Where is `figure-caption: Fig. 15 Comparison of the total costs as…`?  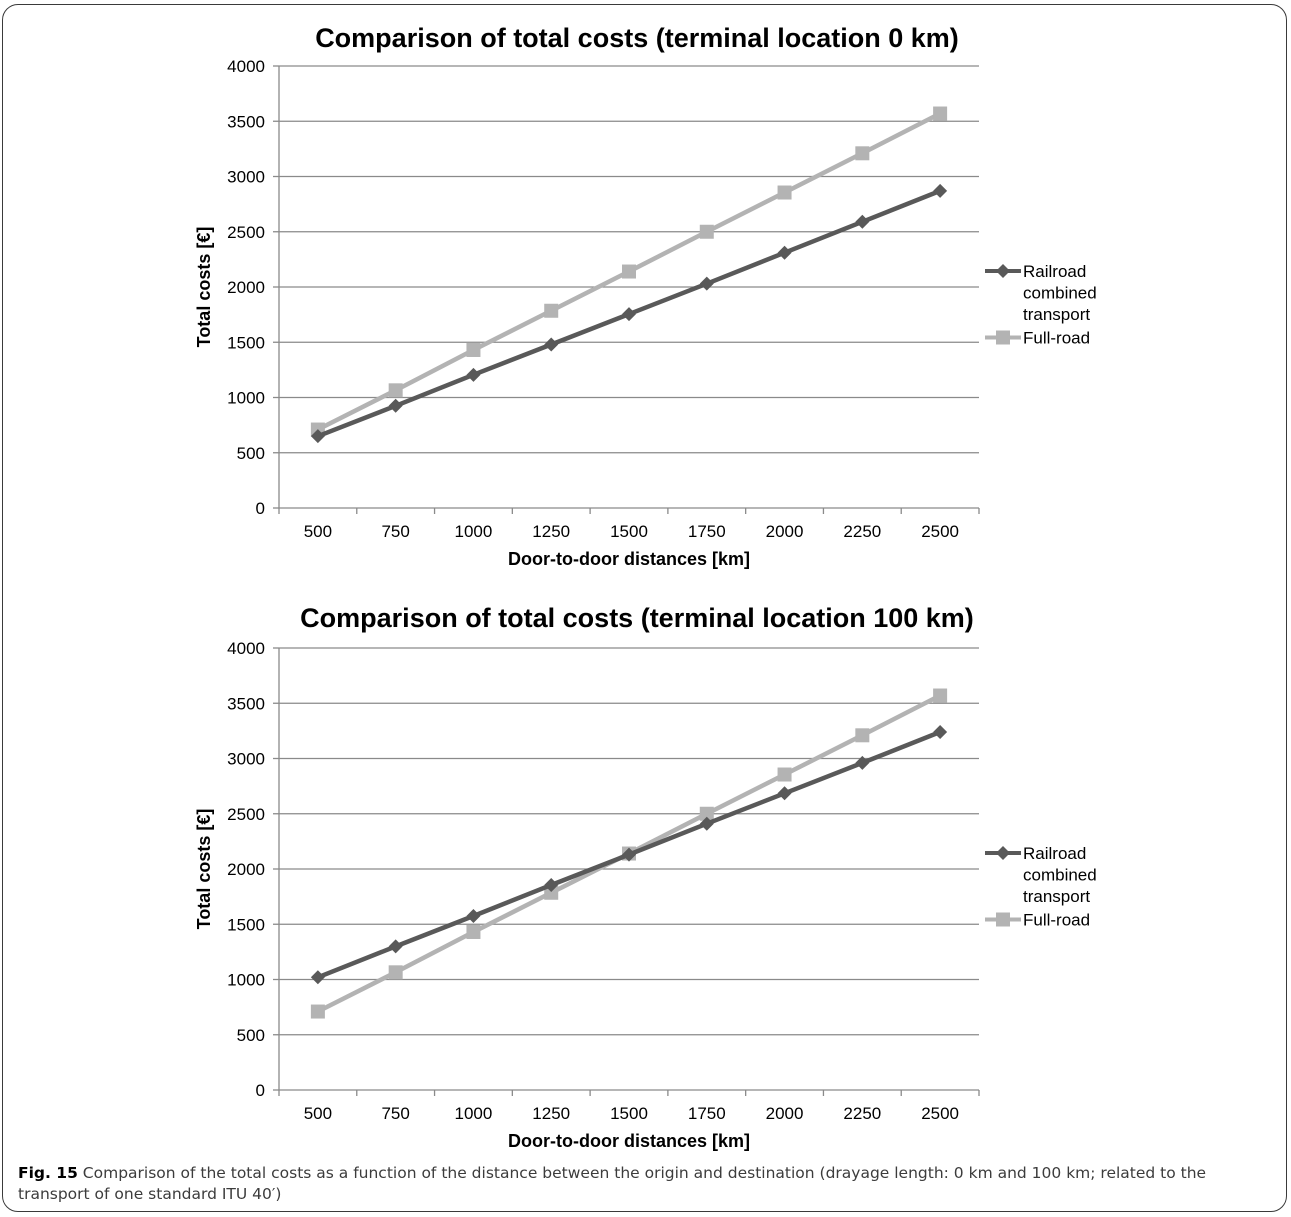
figure-caption: Fig. 15 Comparison of the total costs as… is located at coordinates (645, 1184).